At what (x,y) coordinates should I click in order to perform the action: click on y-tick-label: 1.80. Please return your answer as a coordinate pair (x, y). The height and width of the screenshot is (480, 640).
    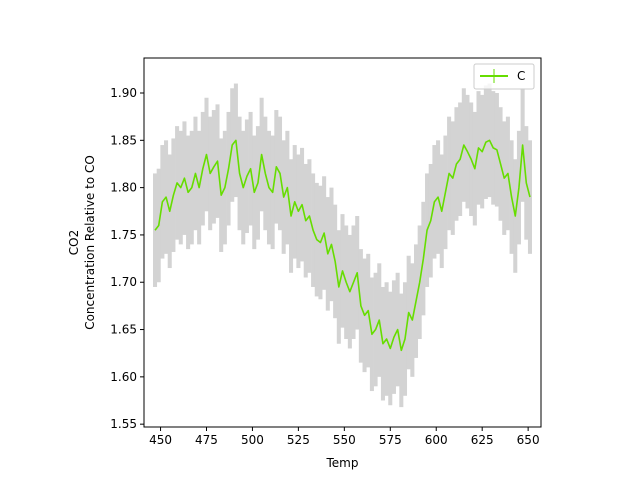
    Looking at the image, I should click on (123, 188).